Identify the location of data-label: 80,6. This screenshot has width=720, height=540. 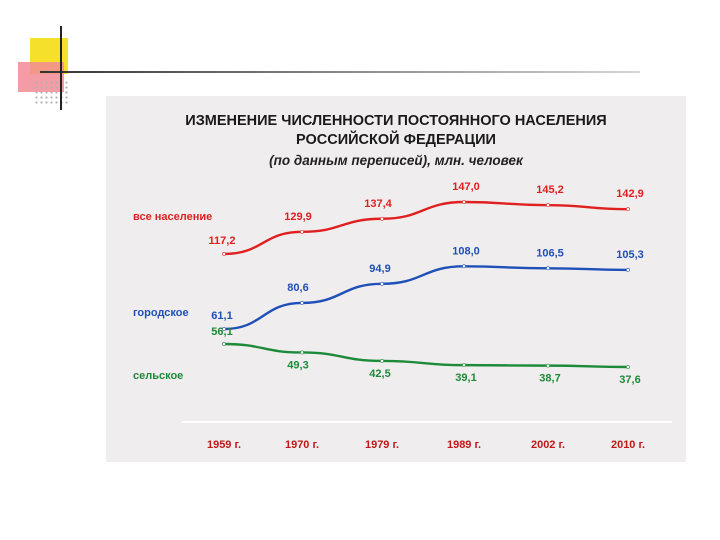
(297, 288).